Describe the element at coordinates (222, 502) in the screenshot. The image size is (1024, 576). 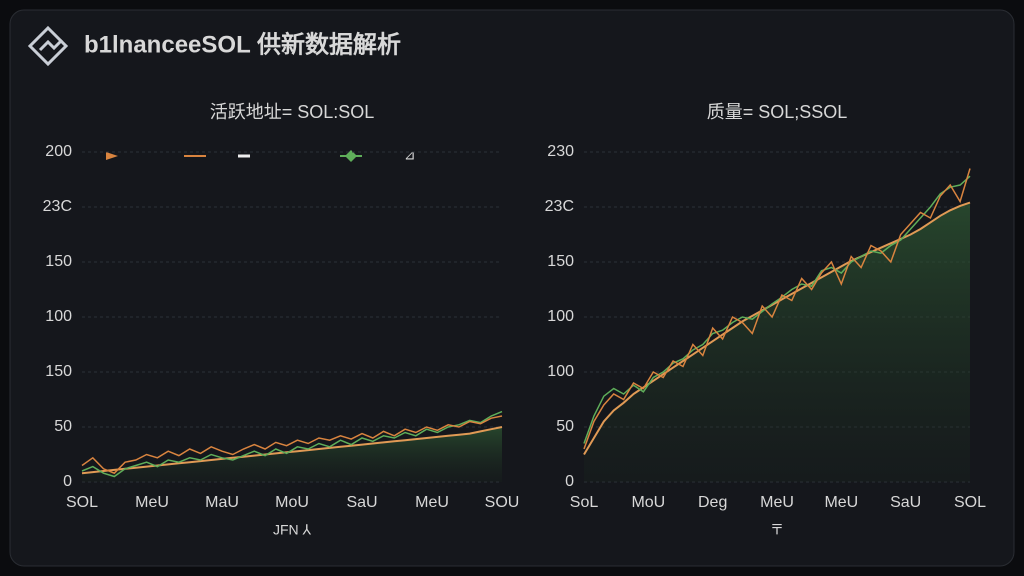
I see `x-tick-label: MaU` at that location.